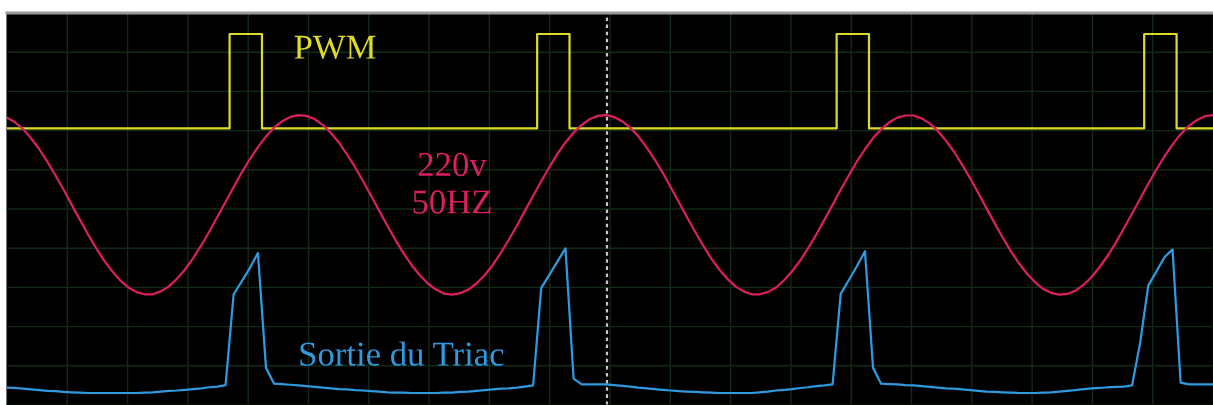  I want to click on series-label: PWM, so click(335, 47).